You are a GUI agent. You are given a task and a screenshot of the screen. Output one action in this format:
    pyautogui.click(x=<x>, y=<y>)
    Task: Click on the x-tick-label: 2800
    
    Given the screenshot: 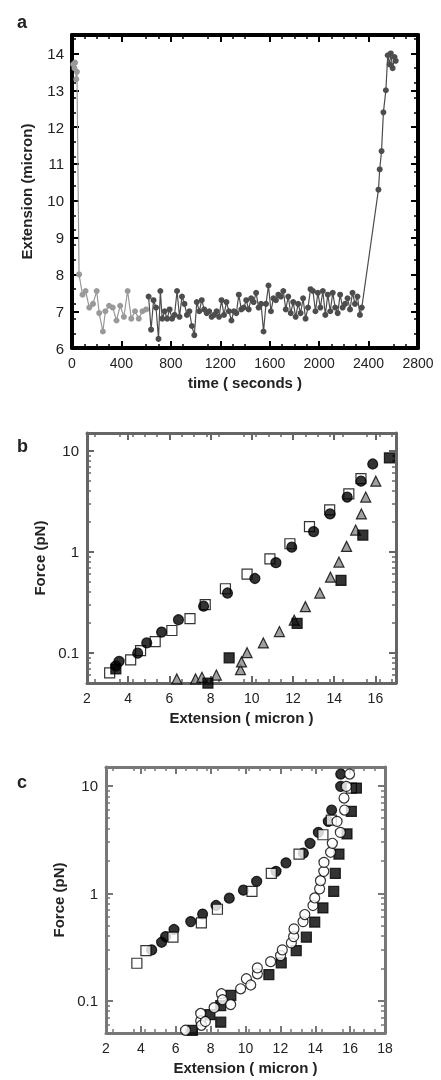 What is the action you would take?
    pyautogui.click(x=418, y=363)
    